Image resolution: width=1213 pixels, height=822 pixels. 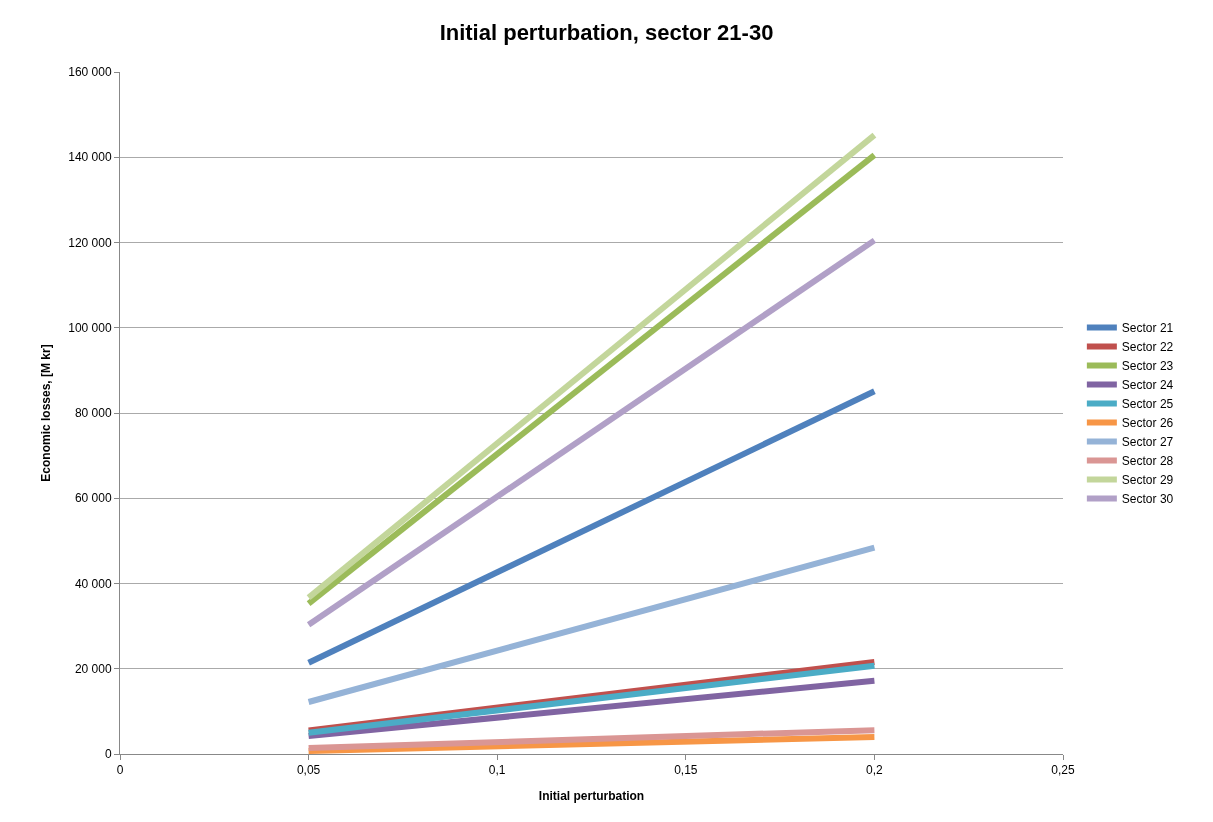 I want to click on x-tick-label: 0, so click(x=120, y=770).